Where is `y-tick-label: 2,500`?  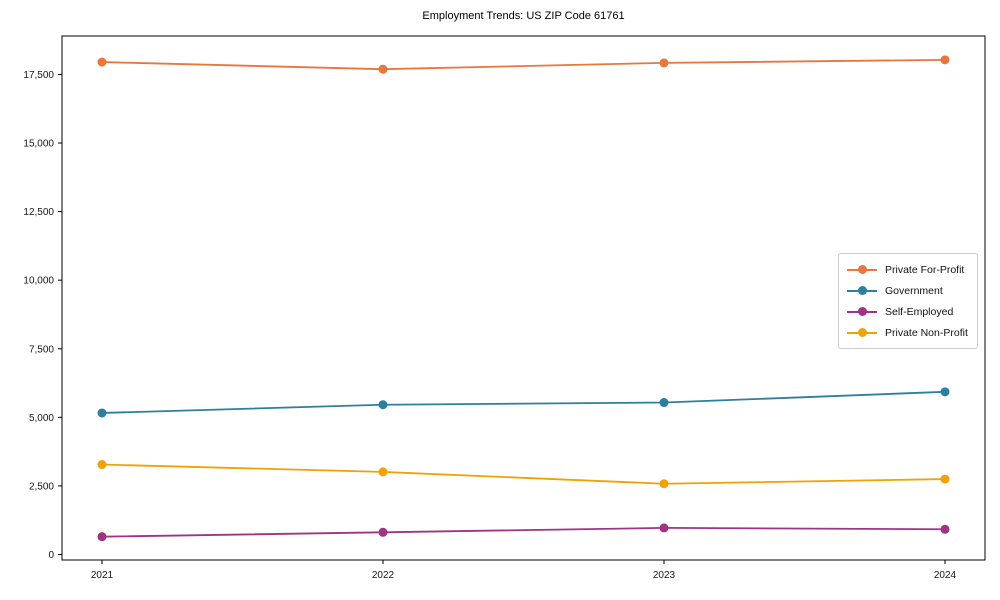 y-tick-label: 2,500 is located at coordinates (41, 486).